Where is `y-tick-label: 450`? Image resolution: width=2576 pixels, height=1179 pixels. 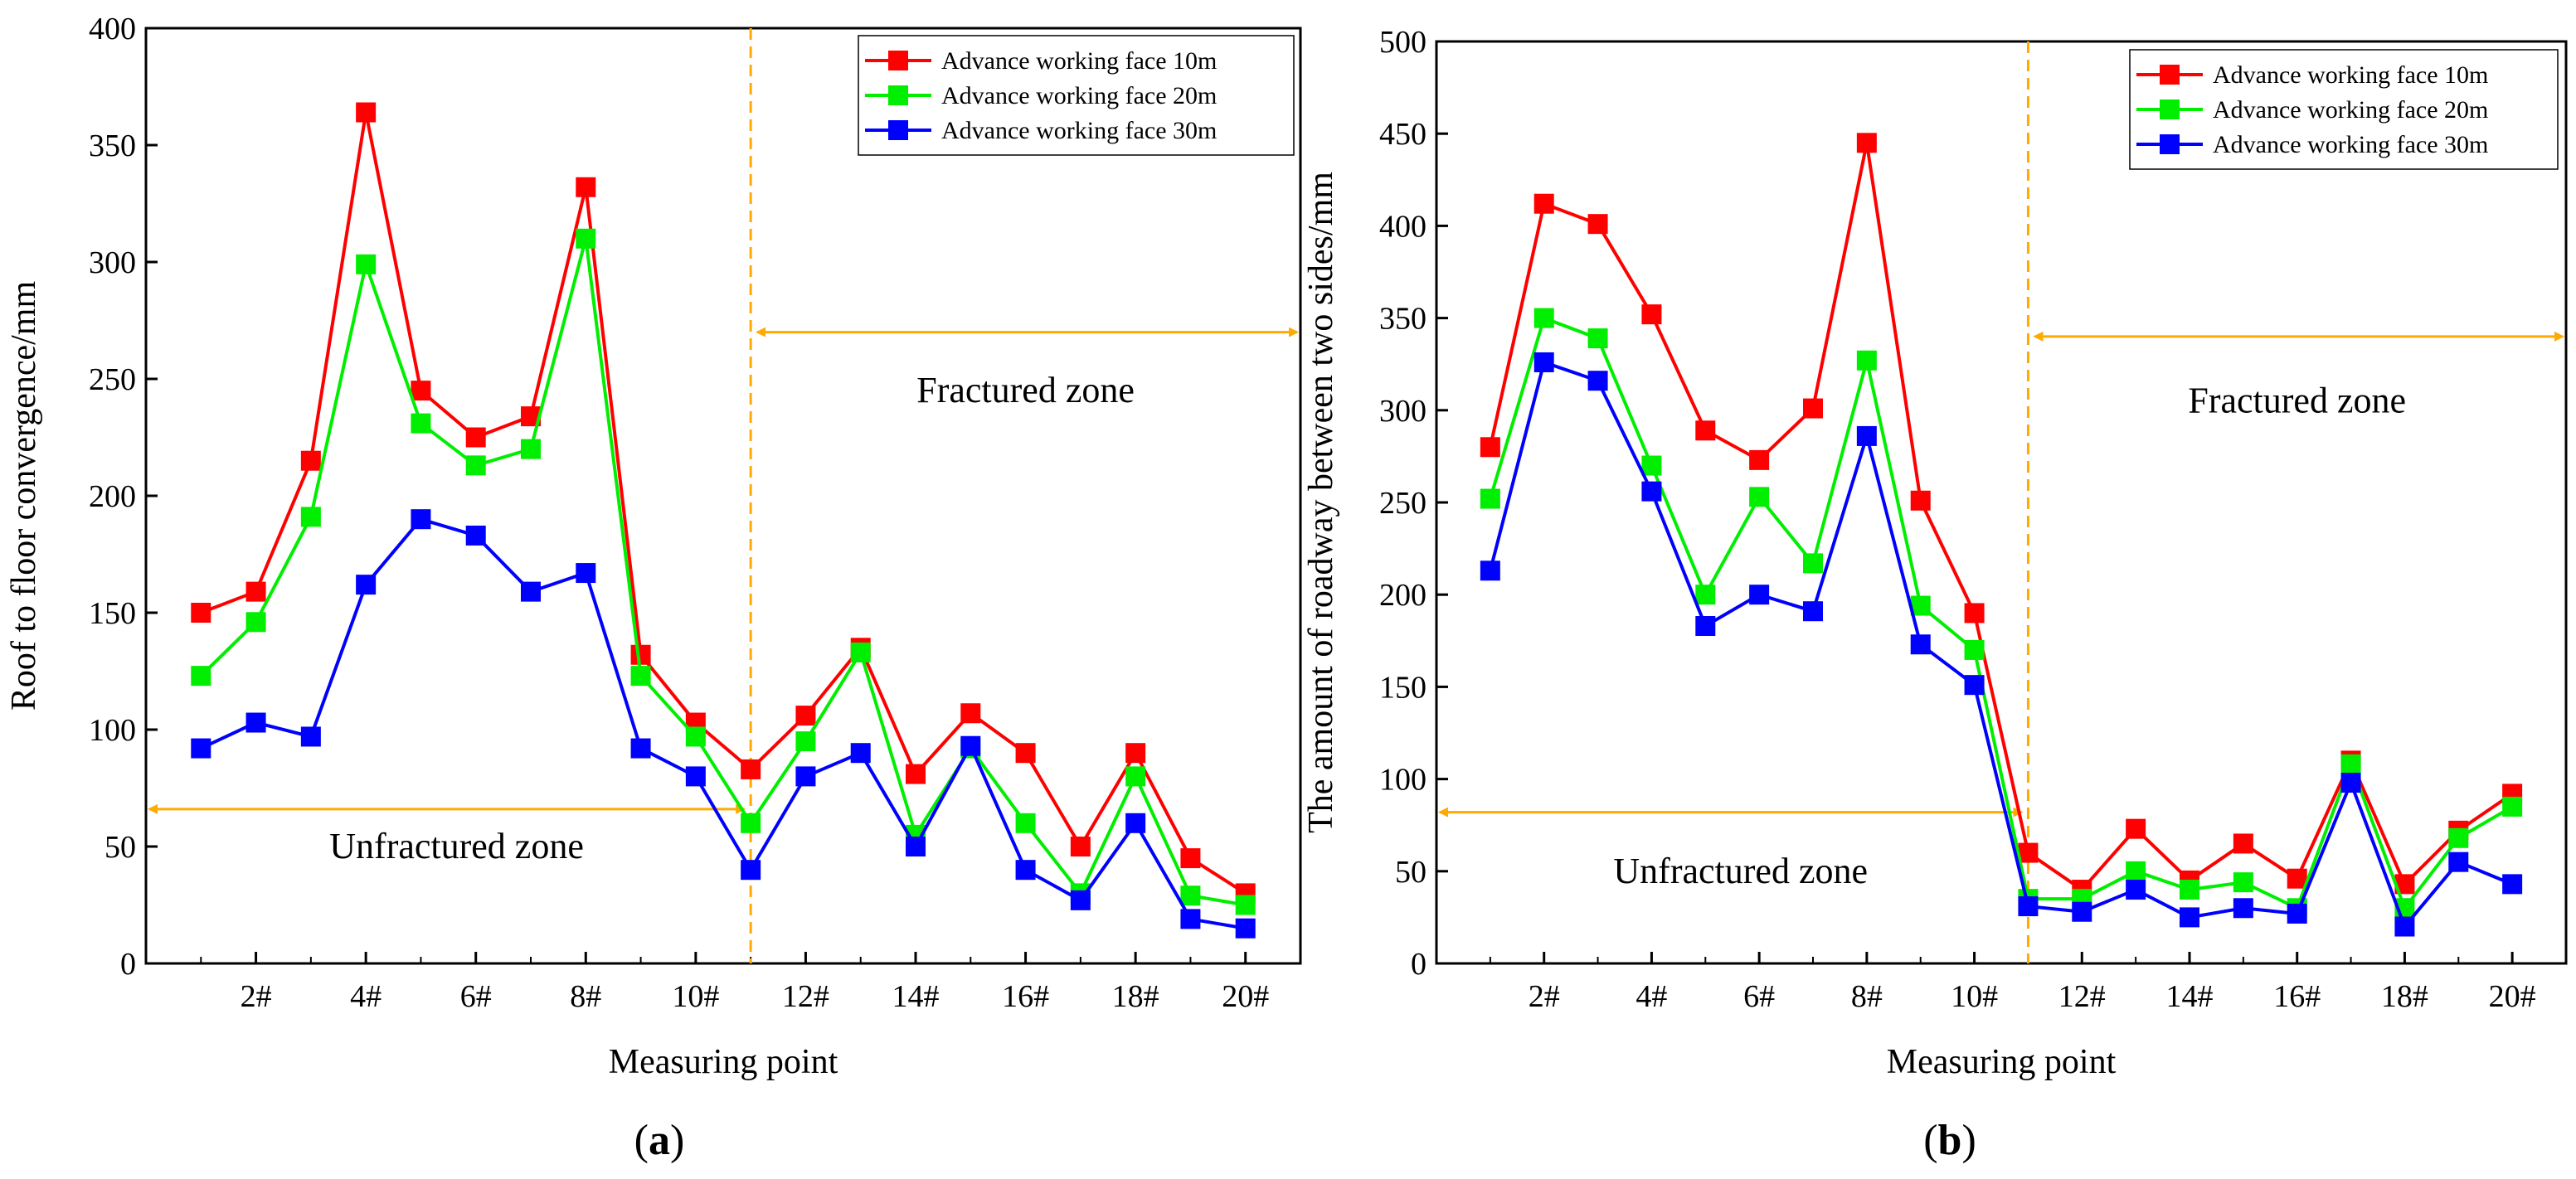
y-tick-label: 450 is located at coordinates (1403, 134).